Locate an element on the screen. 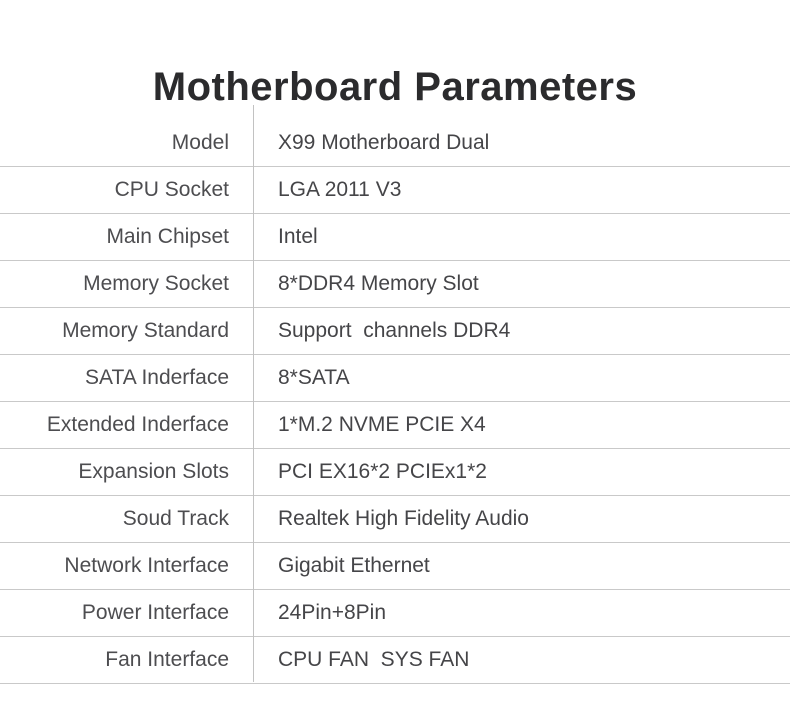  table-row: Soud Track Realtek High Fidelity Audio is located at coordinates (395, 519).